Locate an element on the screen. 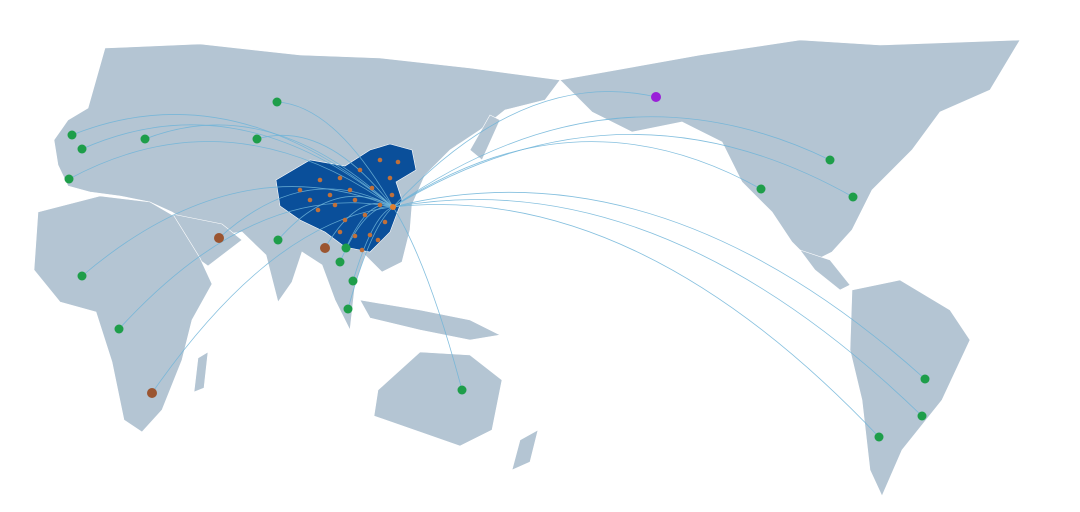 This screenshot has height=512, width=1080. japan is located at coordinates (485, 137).